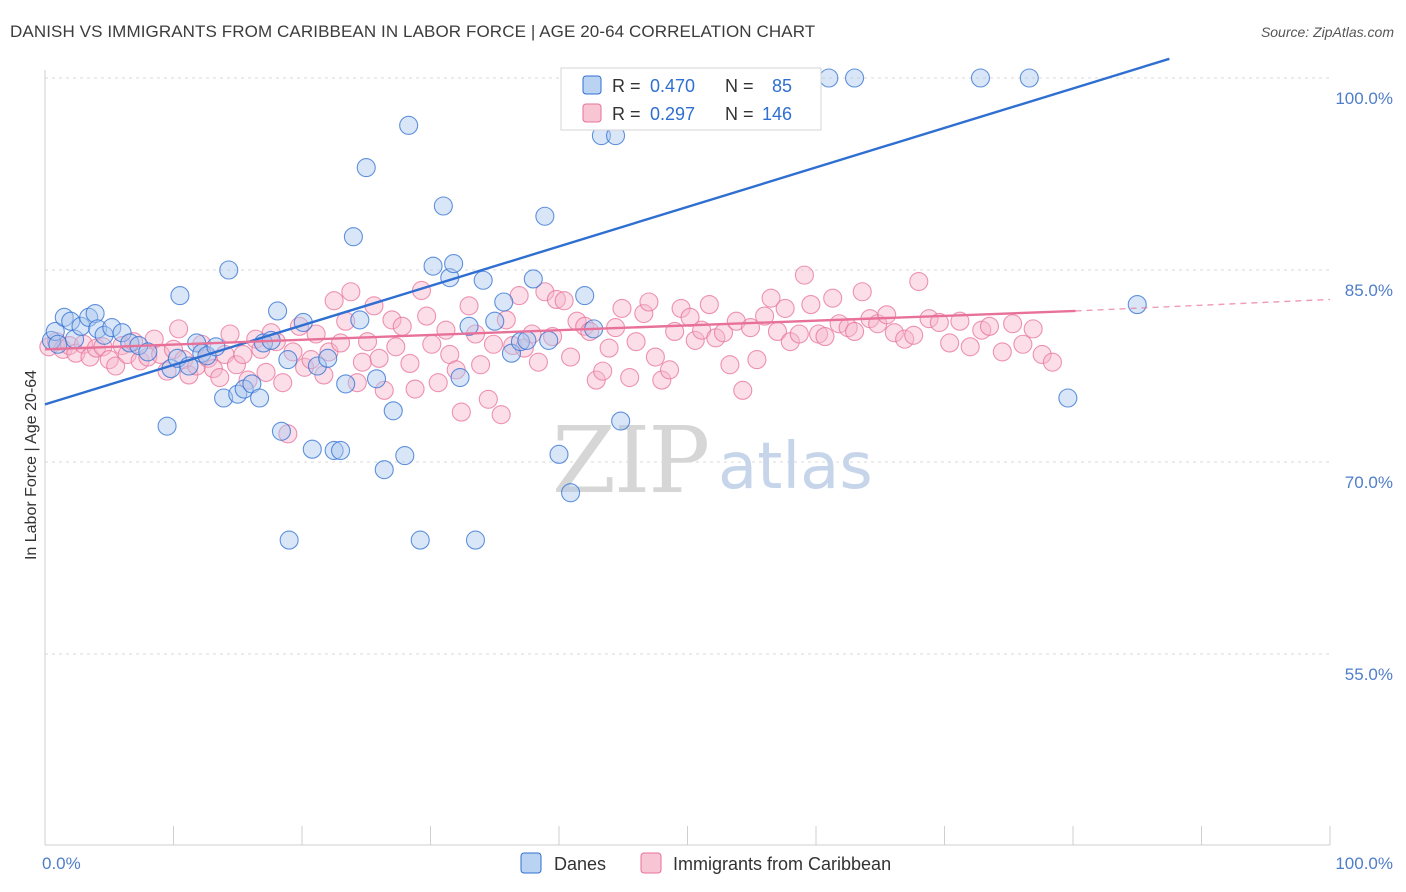 The width and height of the screenshot is (1406, 892). I want to click on x-tick-label: 100.0%, so click(1364, 863).